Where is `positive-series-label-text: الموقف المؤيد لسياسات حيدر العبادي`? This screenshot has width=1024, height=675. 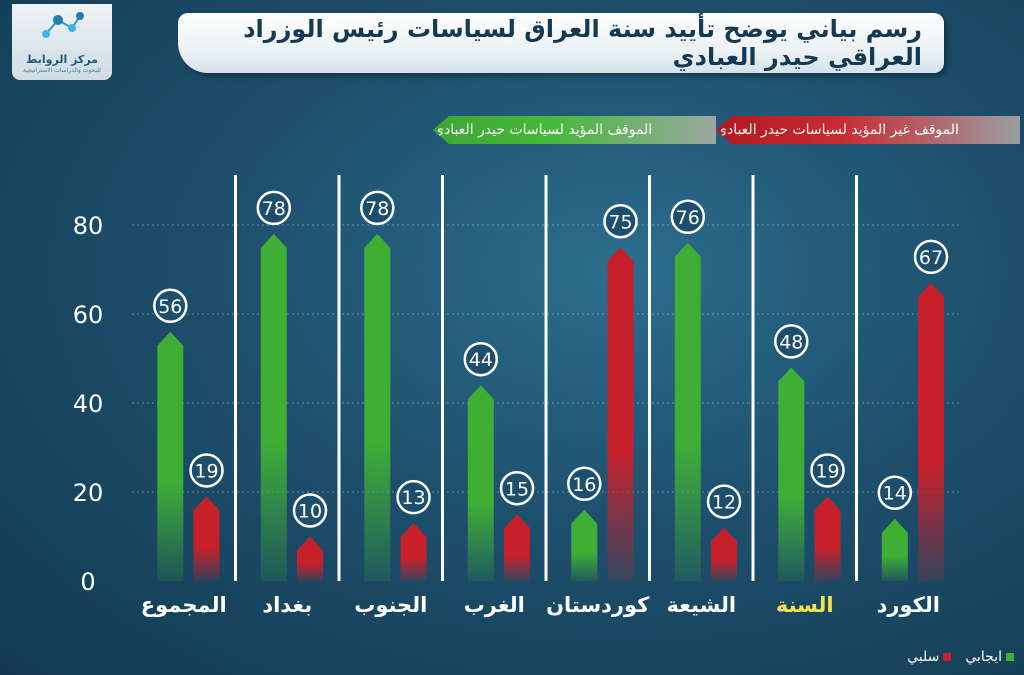
positive-series-label-text: الموقف المؤيد لسياسات حيدر العبادي is located at coordinates (543, 130).